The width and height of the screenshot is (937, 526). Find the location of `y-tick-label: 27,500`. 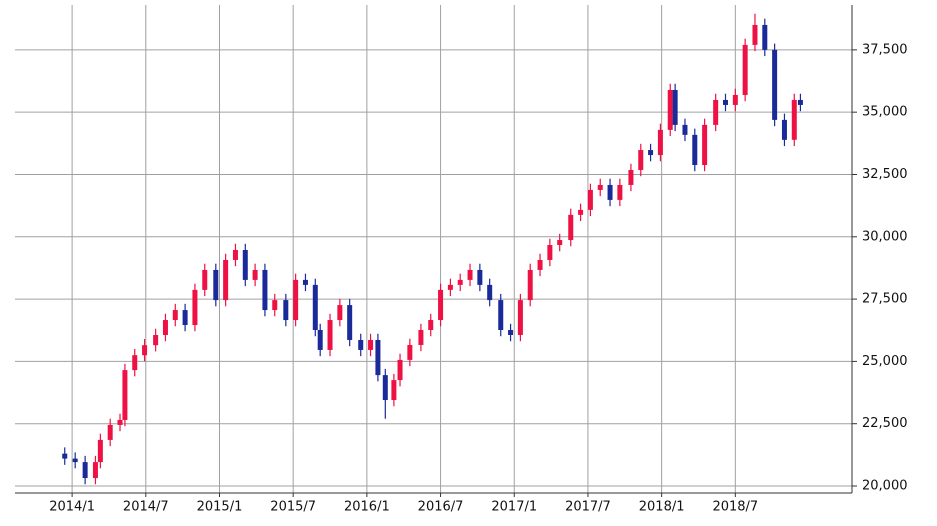

y-tick-label: 27,500 is located at coordinates (885, 299).